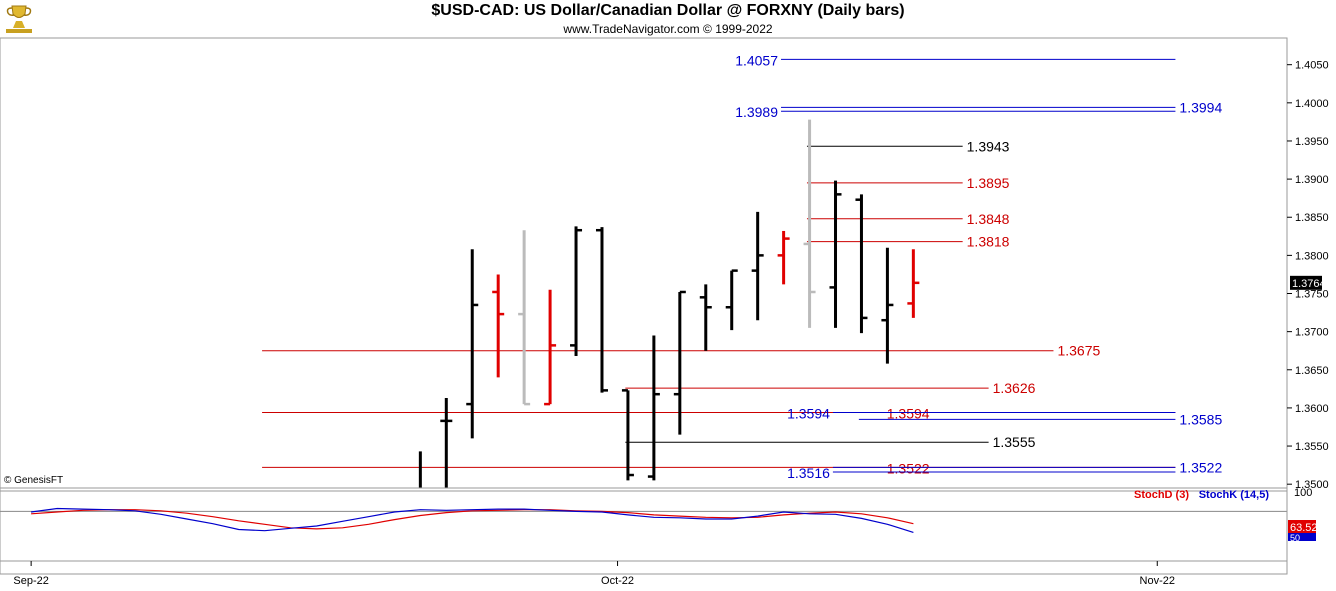  What do you see at coordinates (988, 242) in the screenshot?
I see `level-label: 1.3818` at bounding box center [988, 242].